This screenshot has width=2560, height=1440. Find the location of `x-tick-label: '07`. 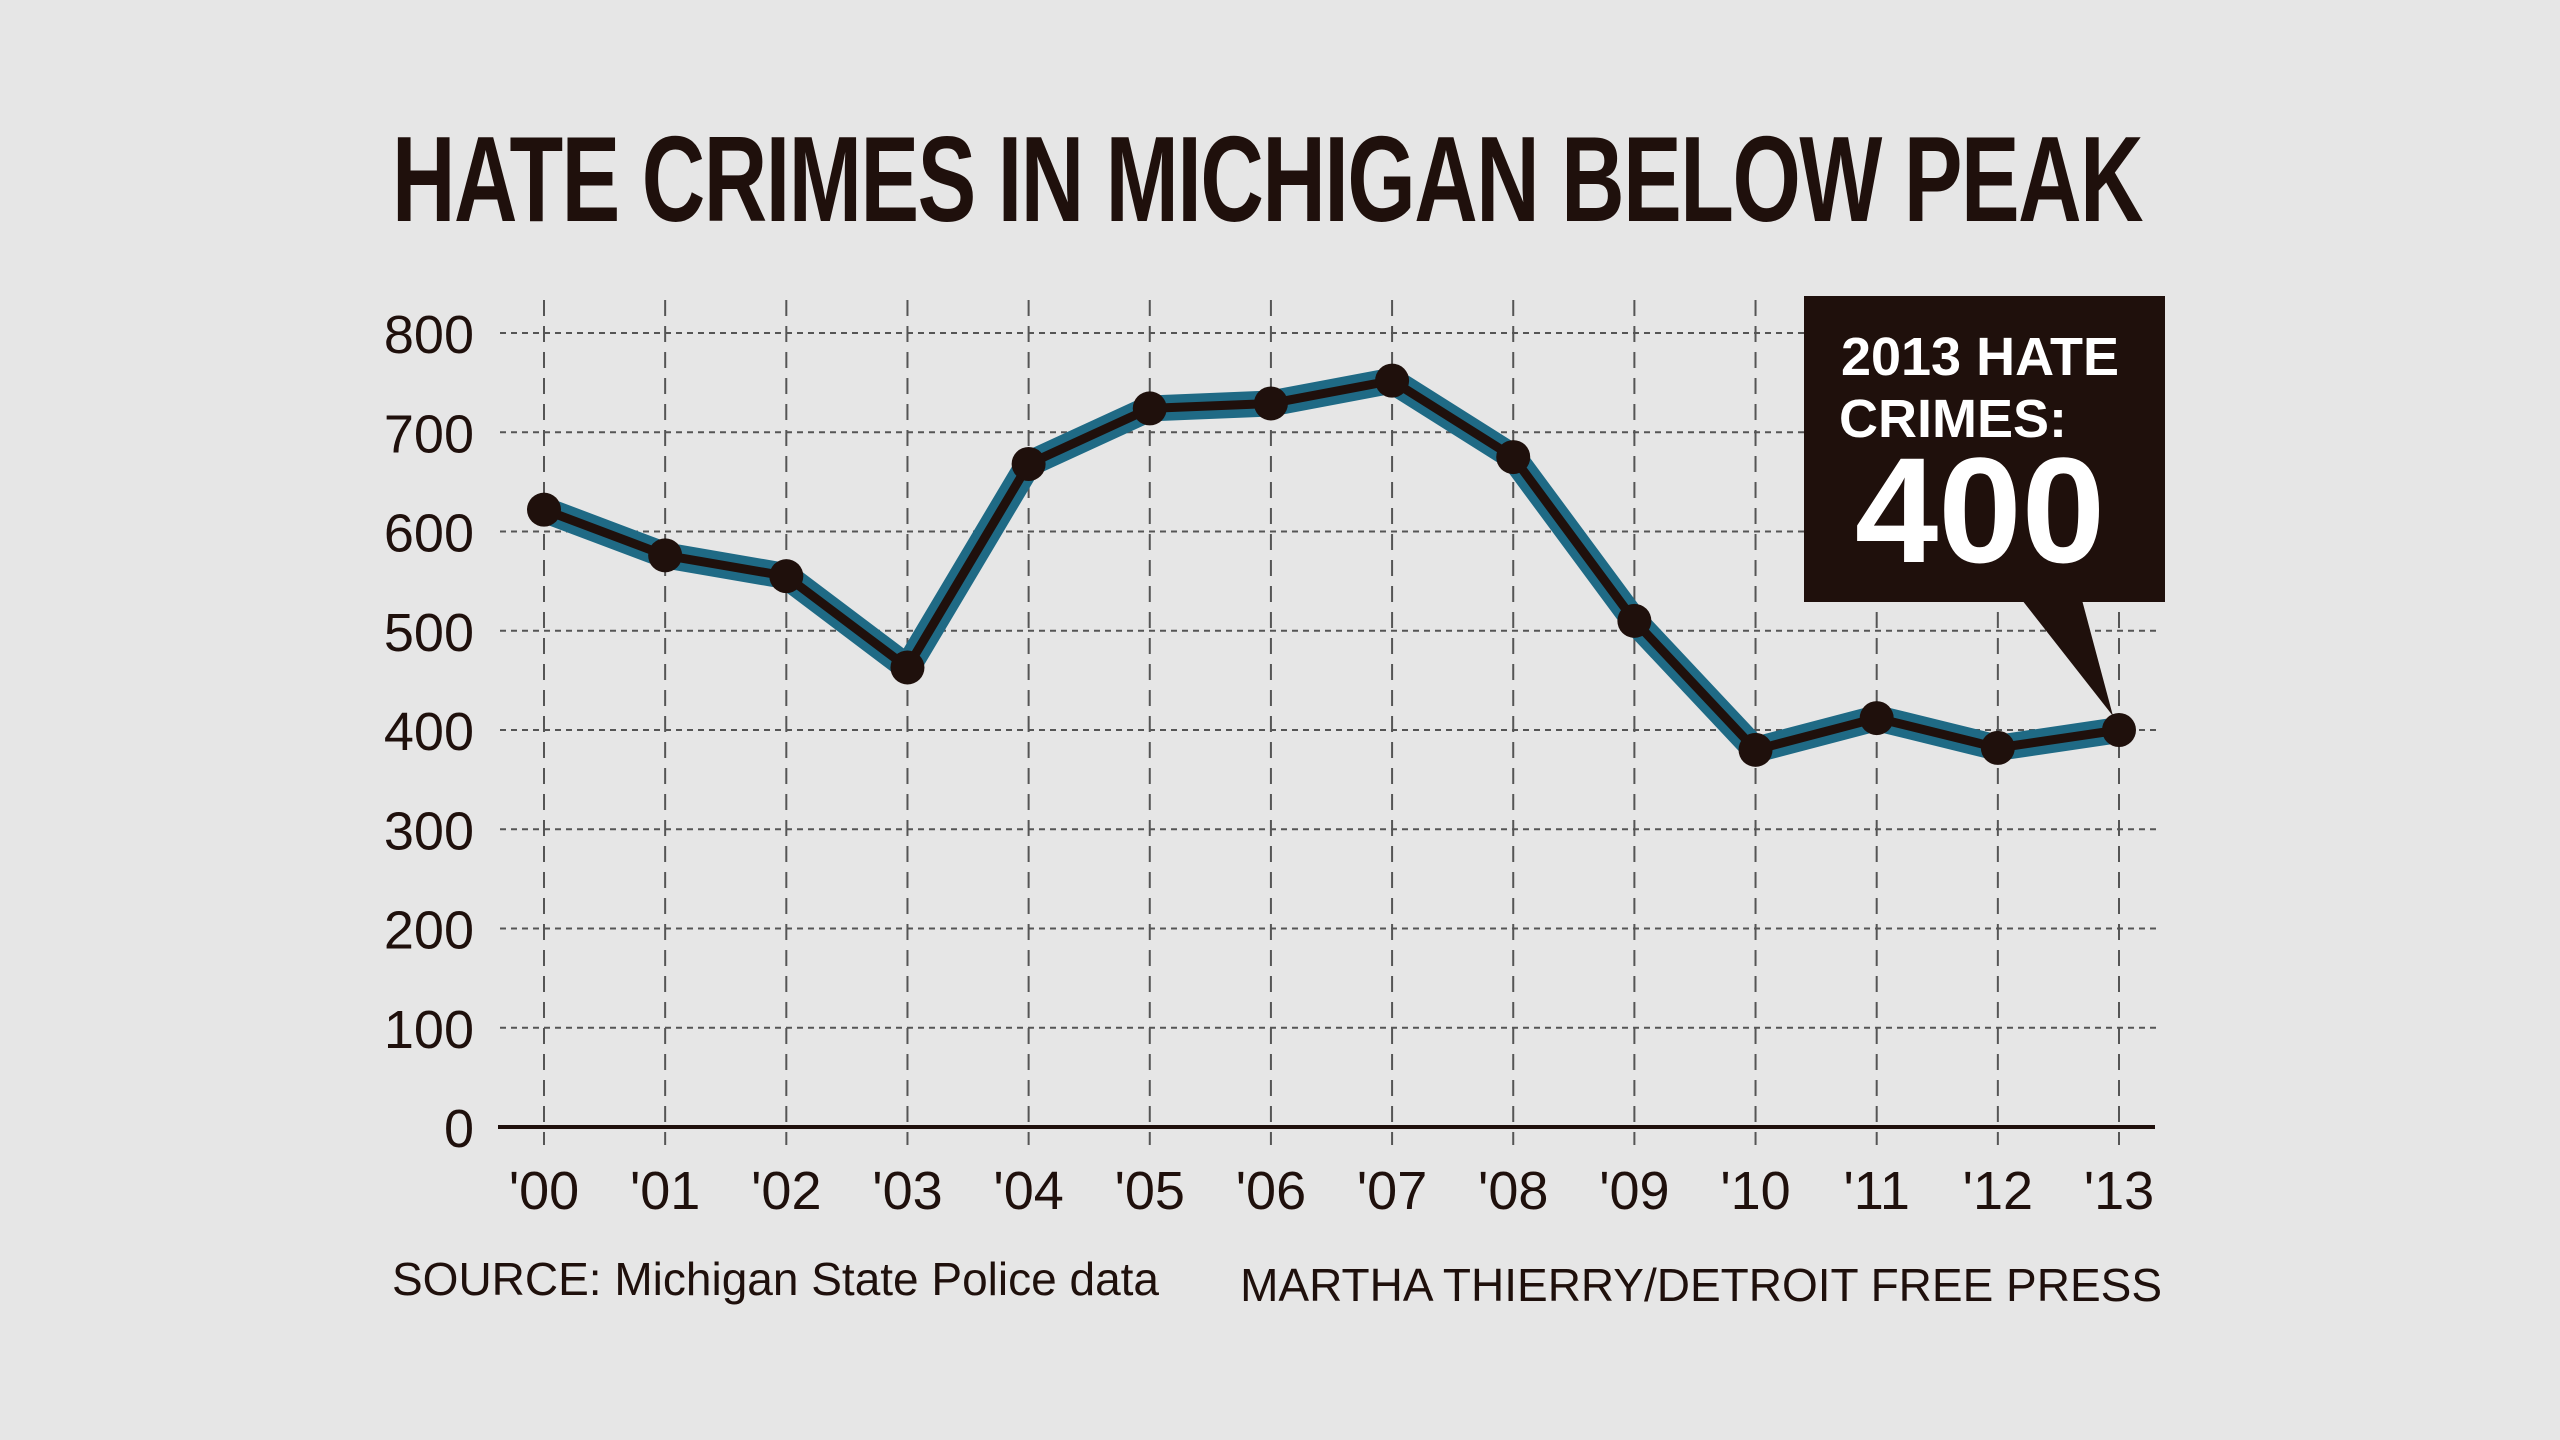

x-tick-label: '07 is located at coordinates (1392, 1191).